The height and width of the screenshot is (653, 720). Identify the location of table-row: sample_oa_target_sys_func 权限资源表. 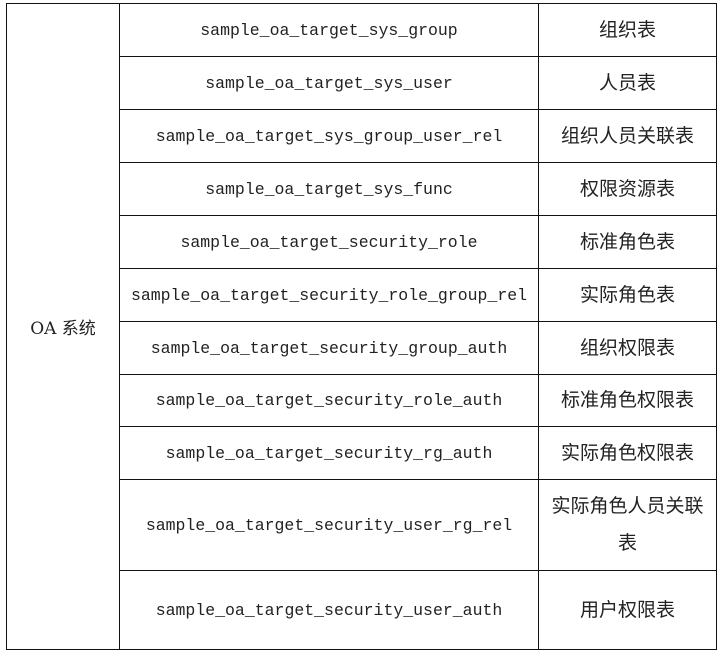
(362, 189).